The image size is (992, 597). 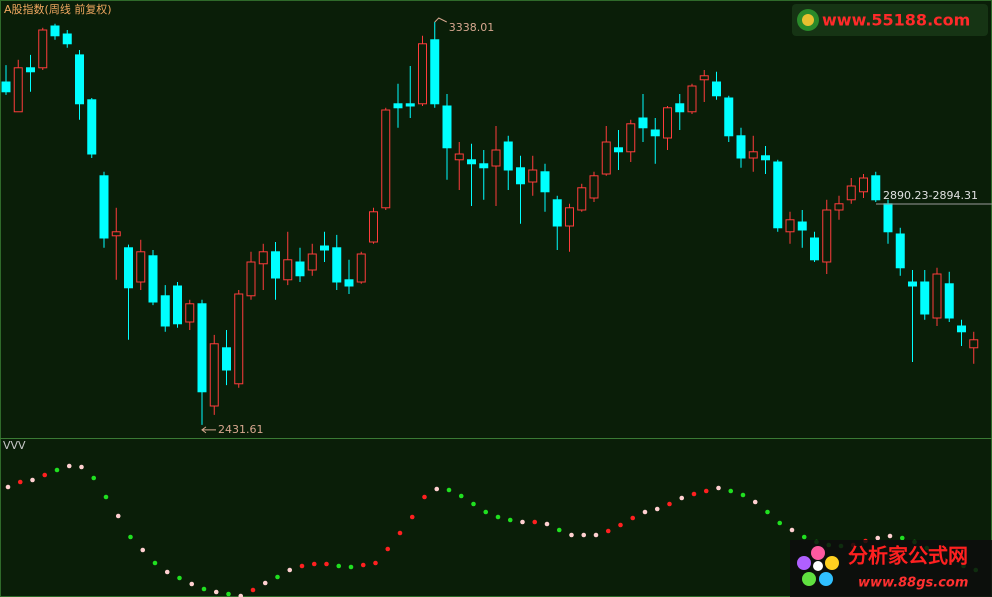 I want to click on annotation: 3338.01, so click(x=472, y=27).